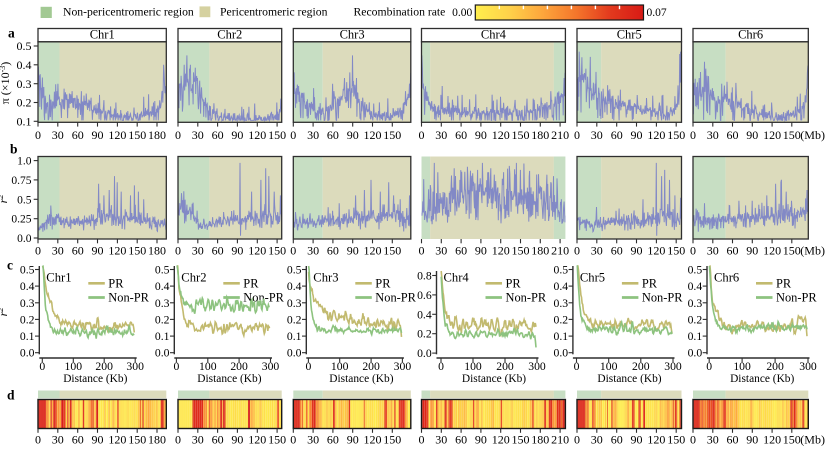 The height and width of the screenshot is (459, 827). I want to click on svg-text: (Mb), so click(812, 251).